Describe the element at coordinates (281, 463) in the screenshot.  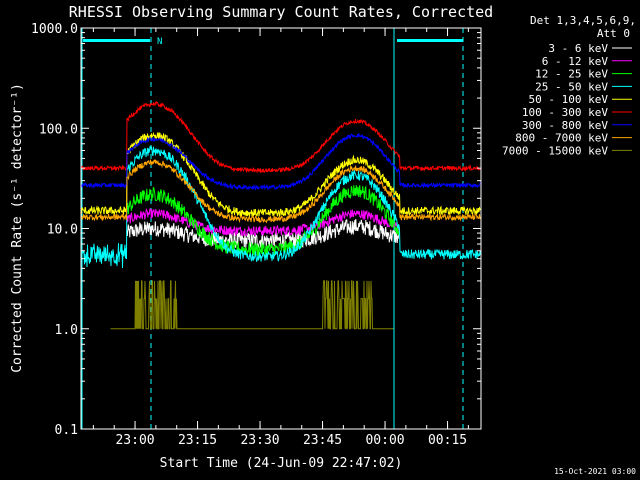
I see `x-axis-label: Start Time (24-Jun-09 22:47:02)` at that location.